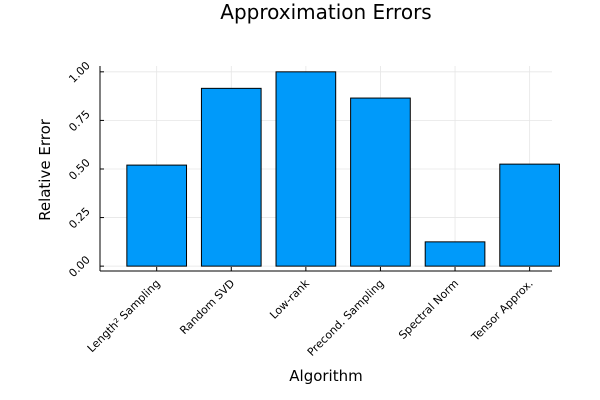 This screenshot has height=400, width=600. What do you see at coordinates (79, 121) in the screenshot?
I see `y-tick-label: 0.75` at bounding box center [79, 121].